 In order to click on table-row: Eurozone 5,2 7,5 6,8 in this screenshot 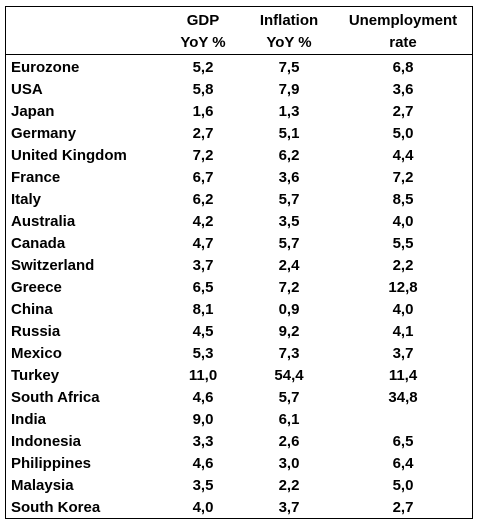, I will do `click(239, 68)`.